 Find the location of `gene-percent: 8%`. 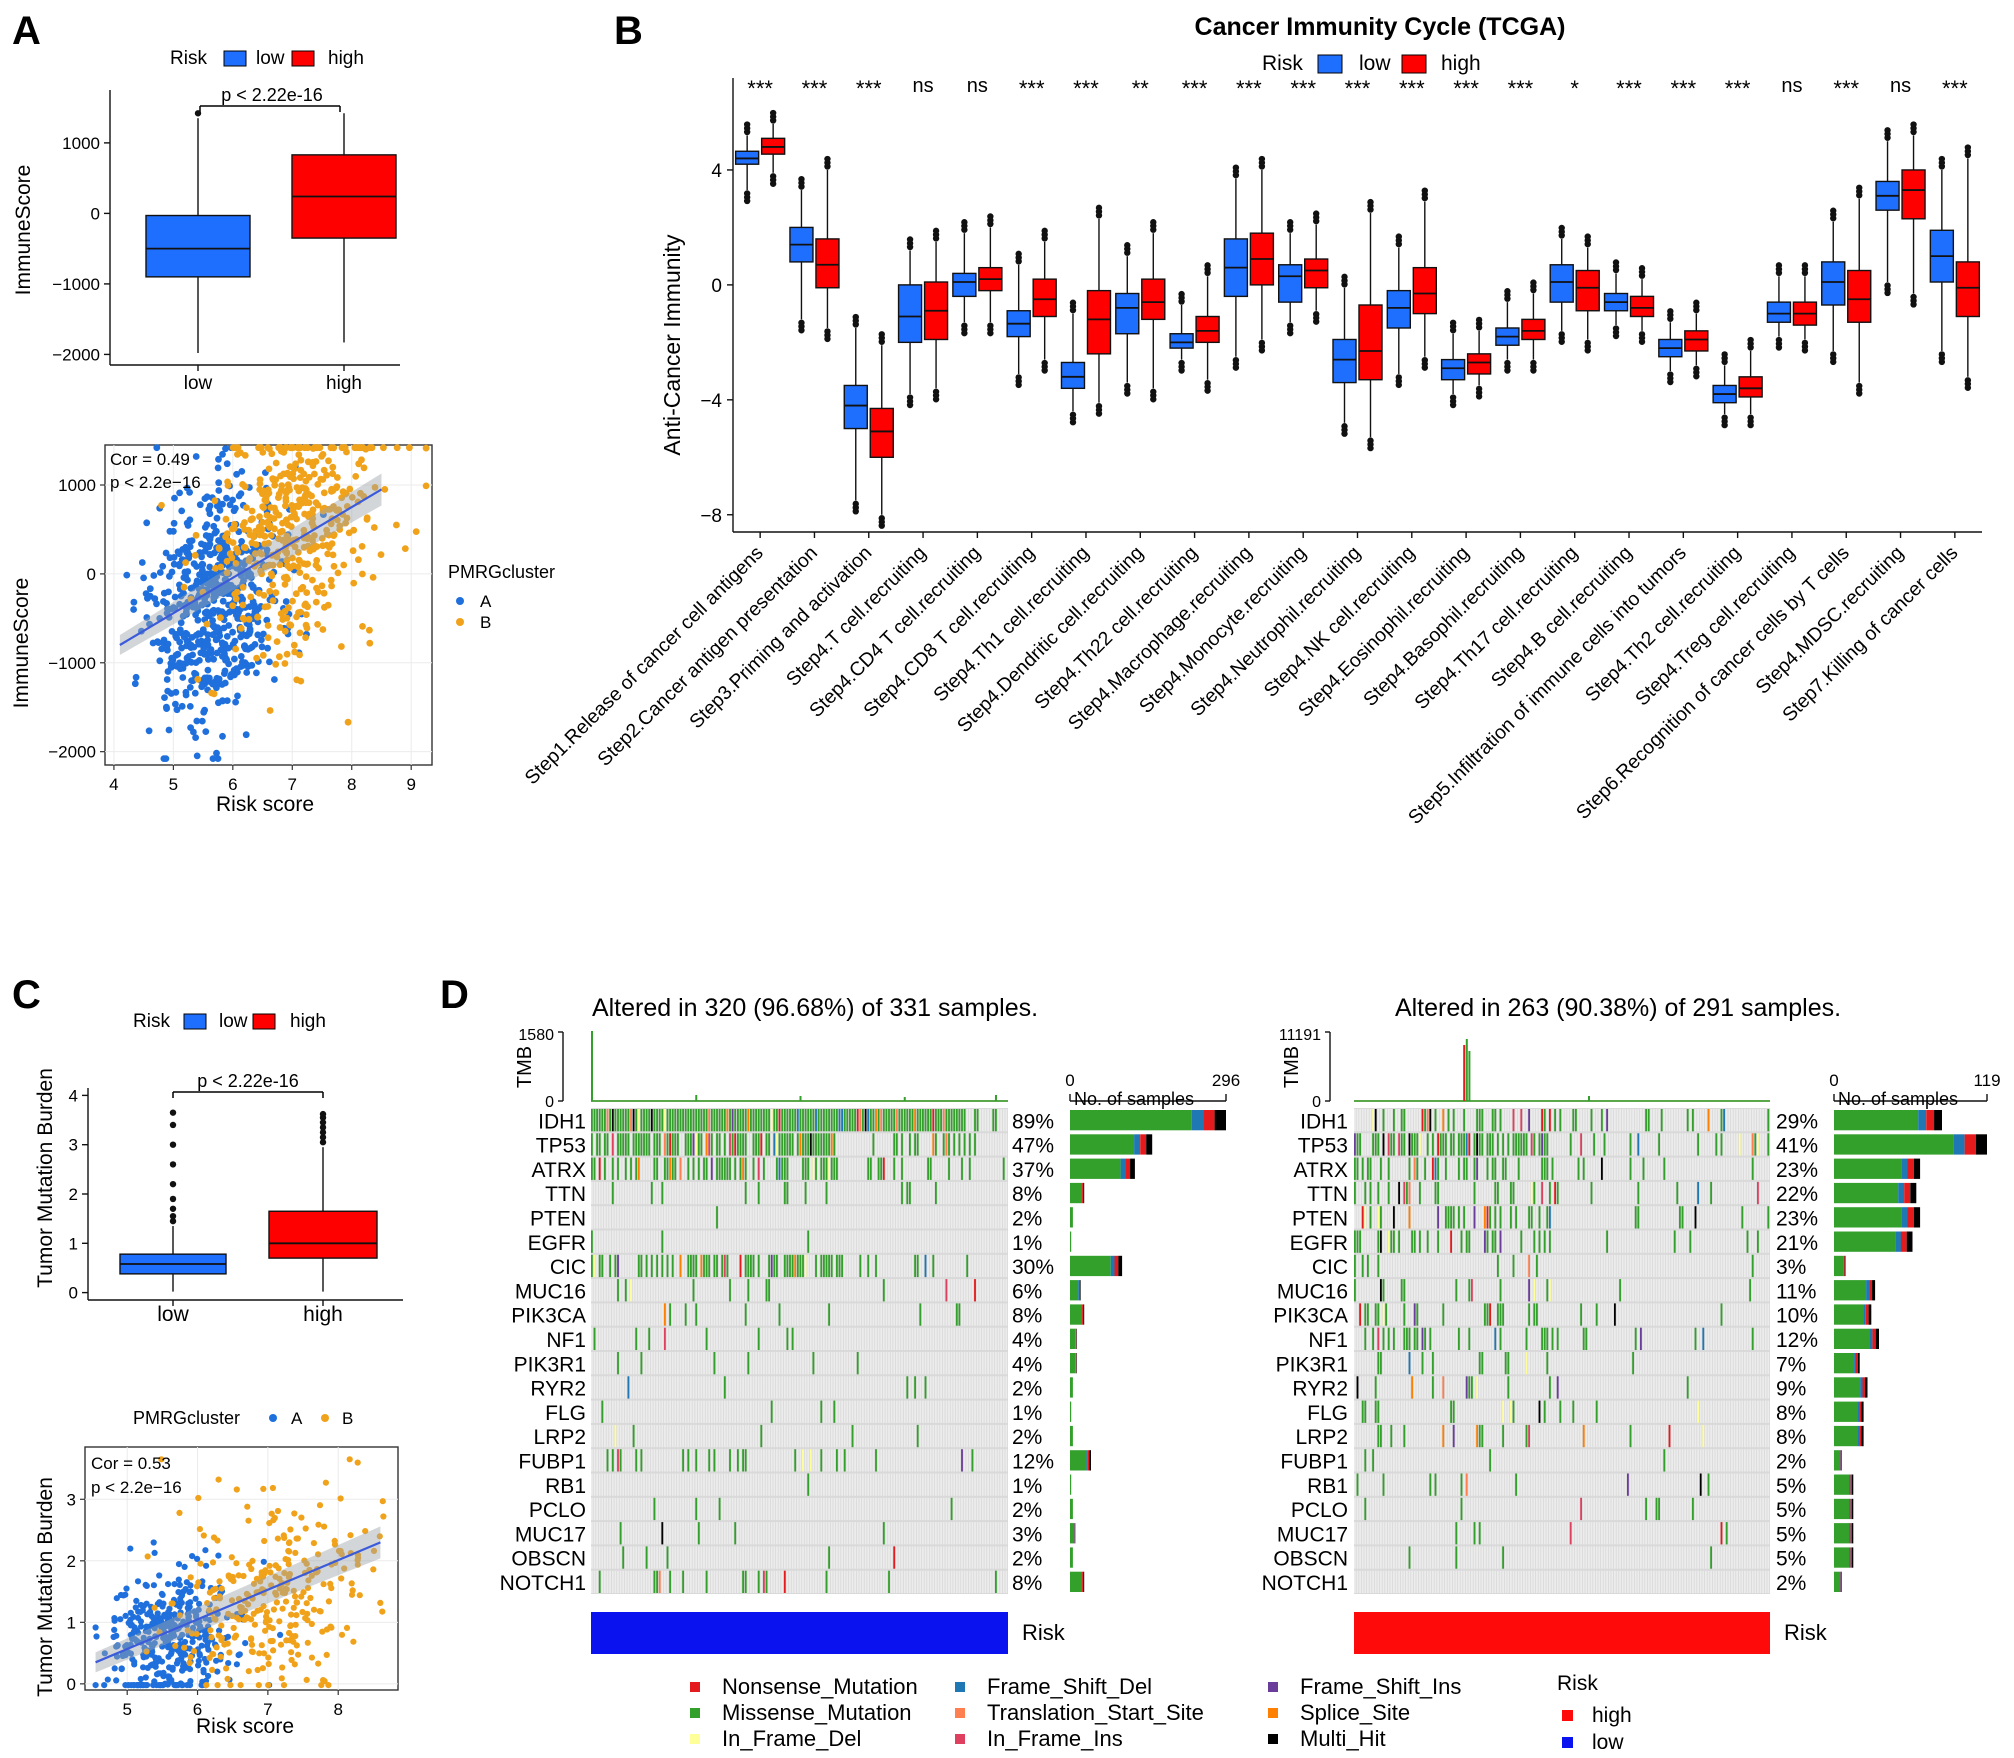

gene-percent: 8% is located at coordinates (1027, 1194).